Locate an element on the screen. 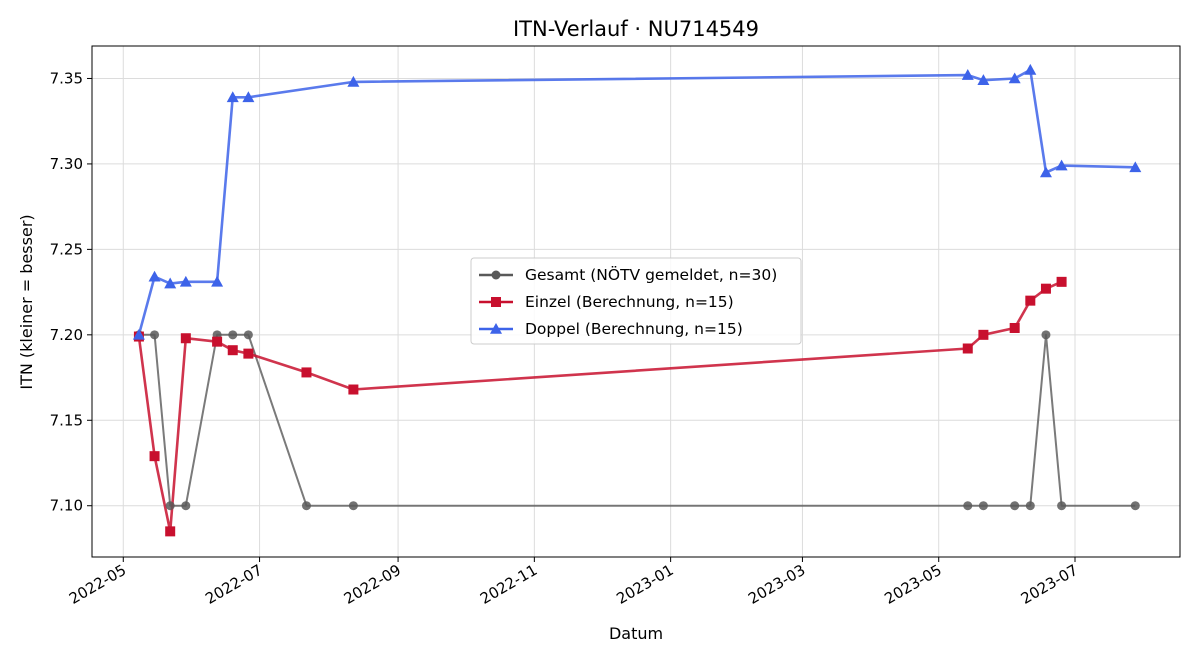  legend-box is located at coordinates (636, 301).